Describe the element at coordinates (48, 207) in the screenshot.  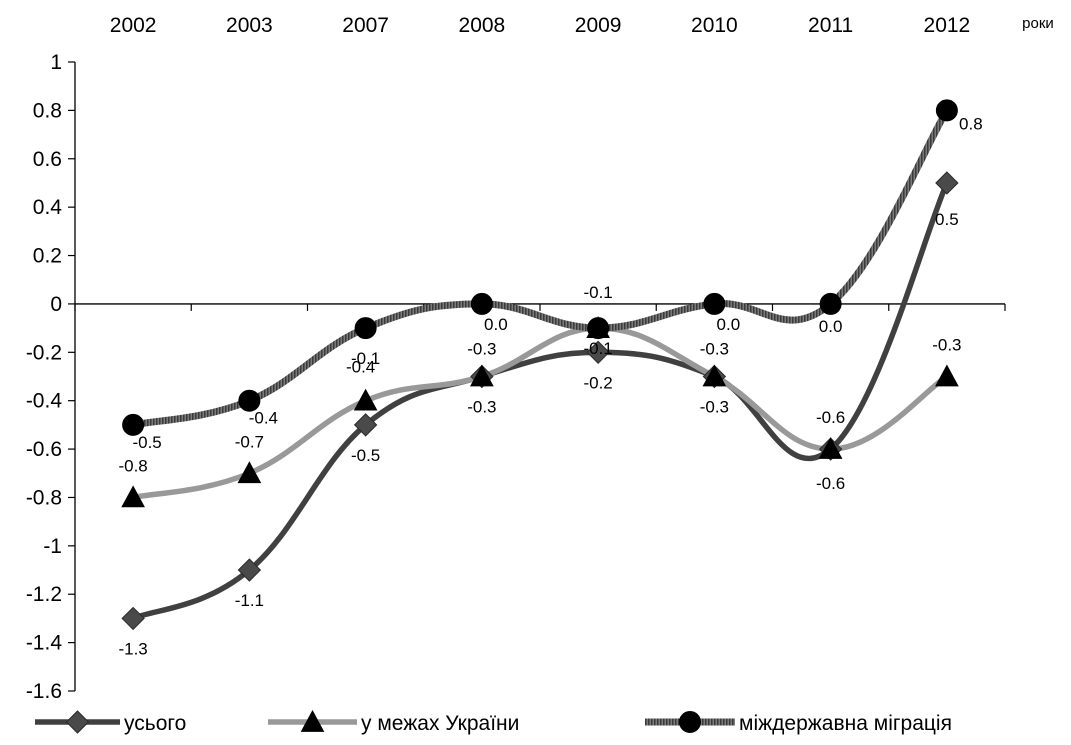
I see `y-tick-label: 0.4` at that location.